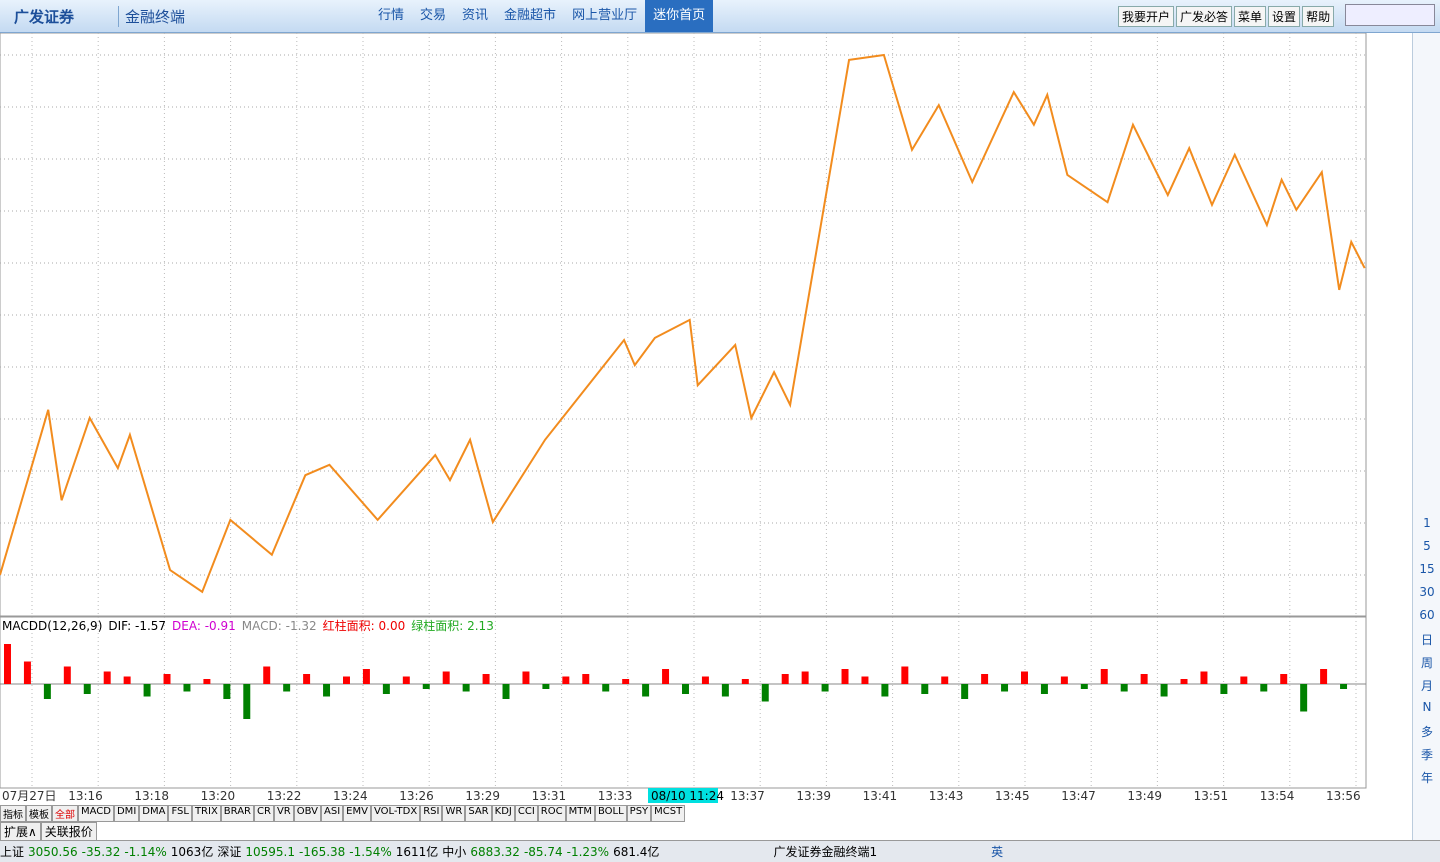 This screenshot has height=862, width=1440. Describe the element at coordinates (1284, 16) in the screenshot. I see `top-button: 设置` at that location.